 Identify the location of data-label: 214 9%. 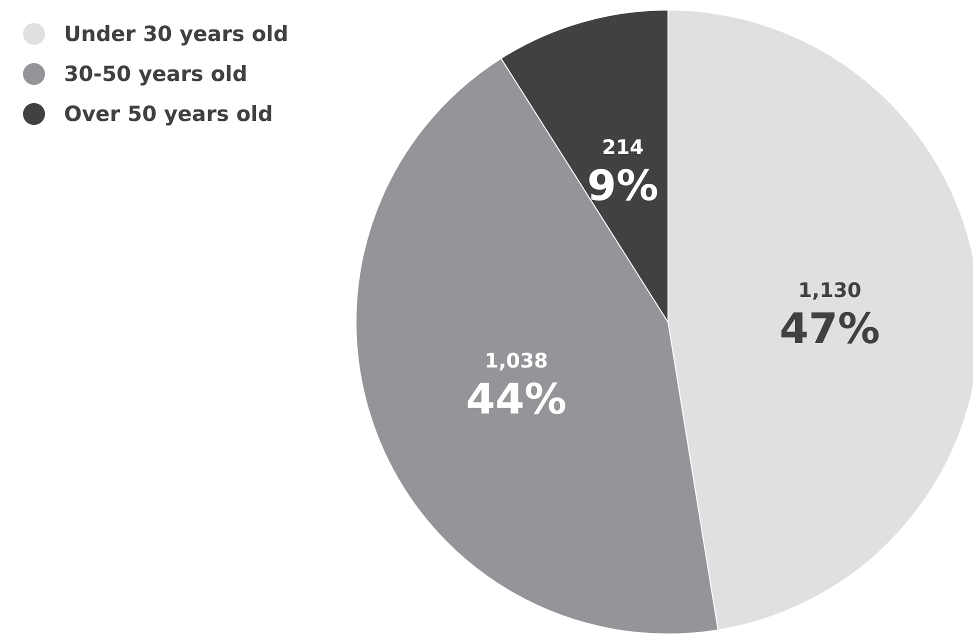
(622, 172).